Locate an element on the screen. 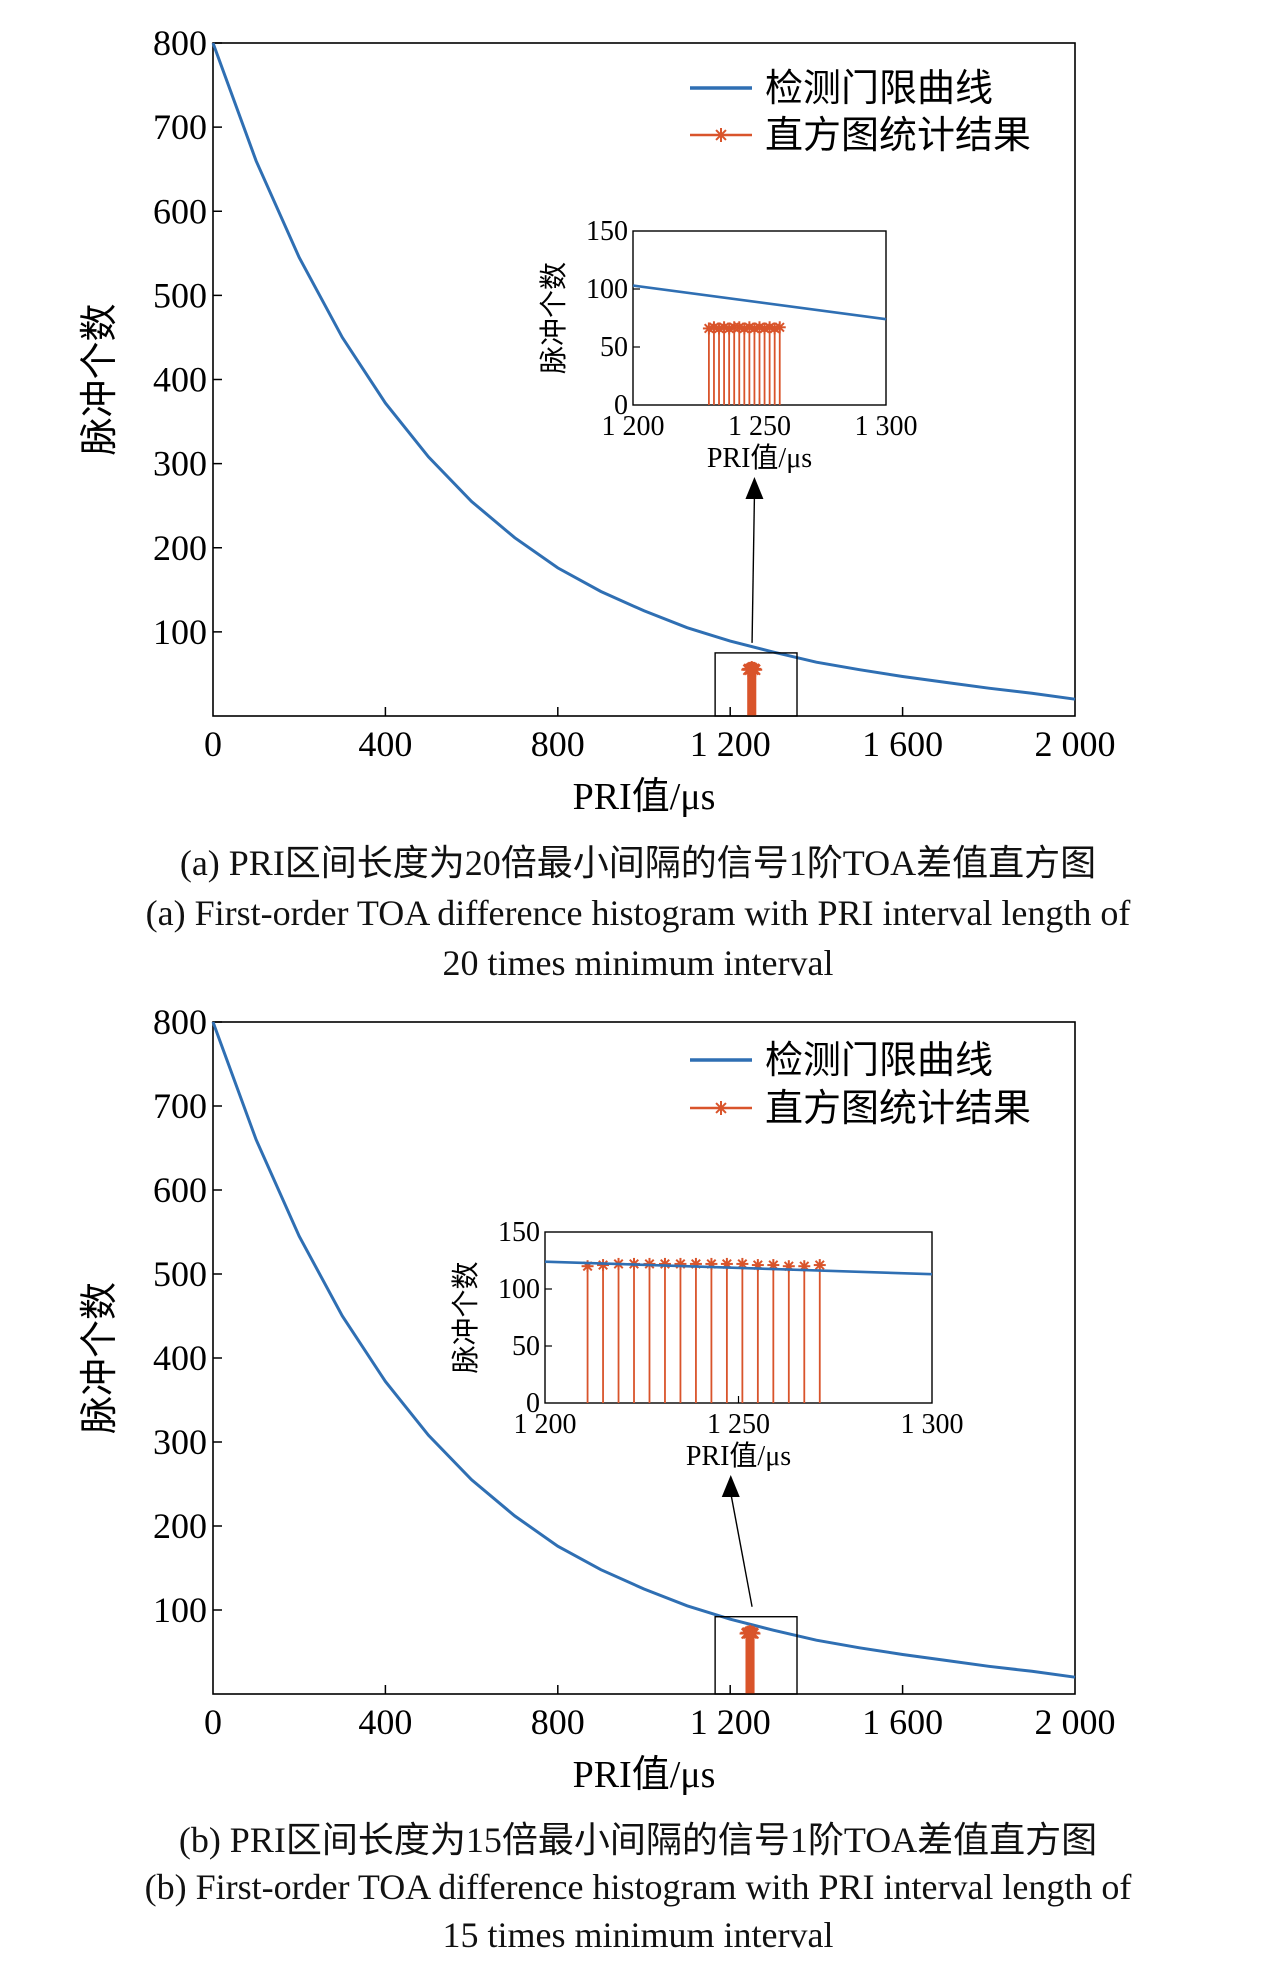 This screenshot has width=1276, height=1965. caption-b-zh: (b) PRI区间长度为15倍最小间隔的信号1阶TOA差值直方图 is located at coordinates (638, 1840).